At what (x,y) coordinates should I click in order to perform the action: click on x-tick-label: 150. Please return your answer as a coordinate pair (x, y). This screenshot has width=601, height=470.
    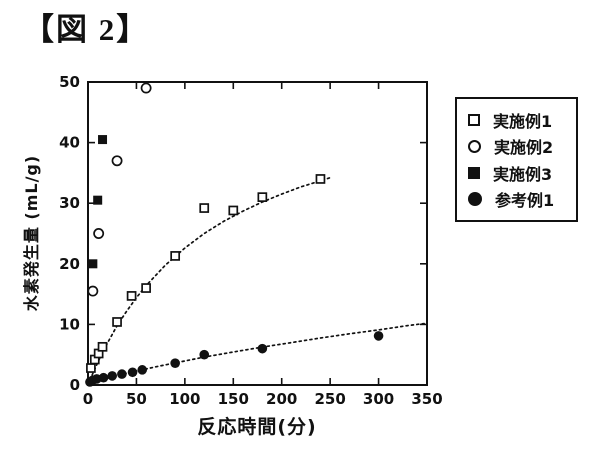
    Looking at the image, I should click on (233, 399).